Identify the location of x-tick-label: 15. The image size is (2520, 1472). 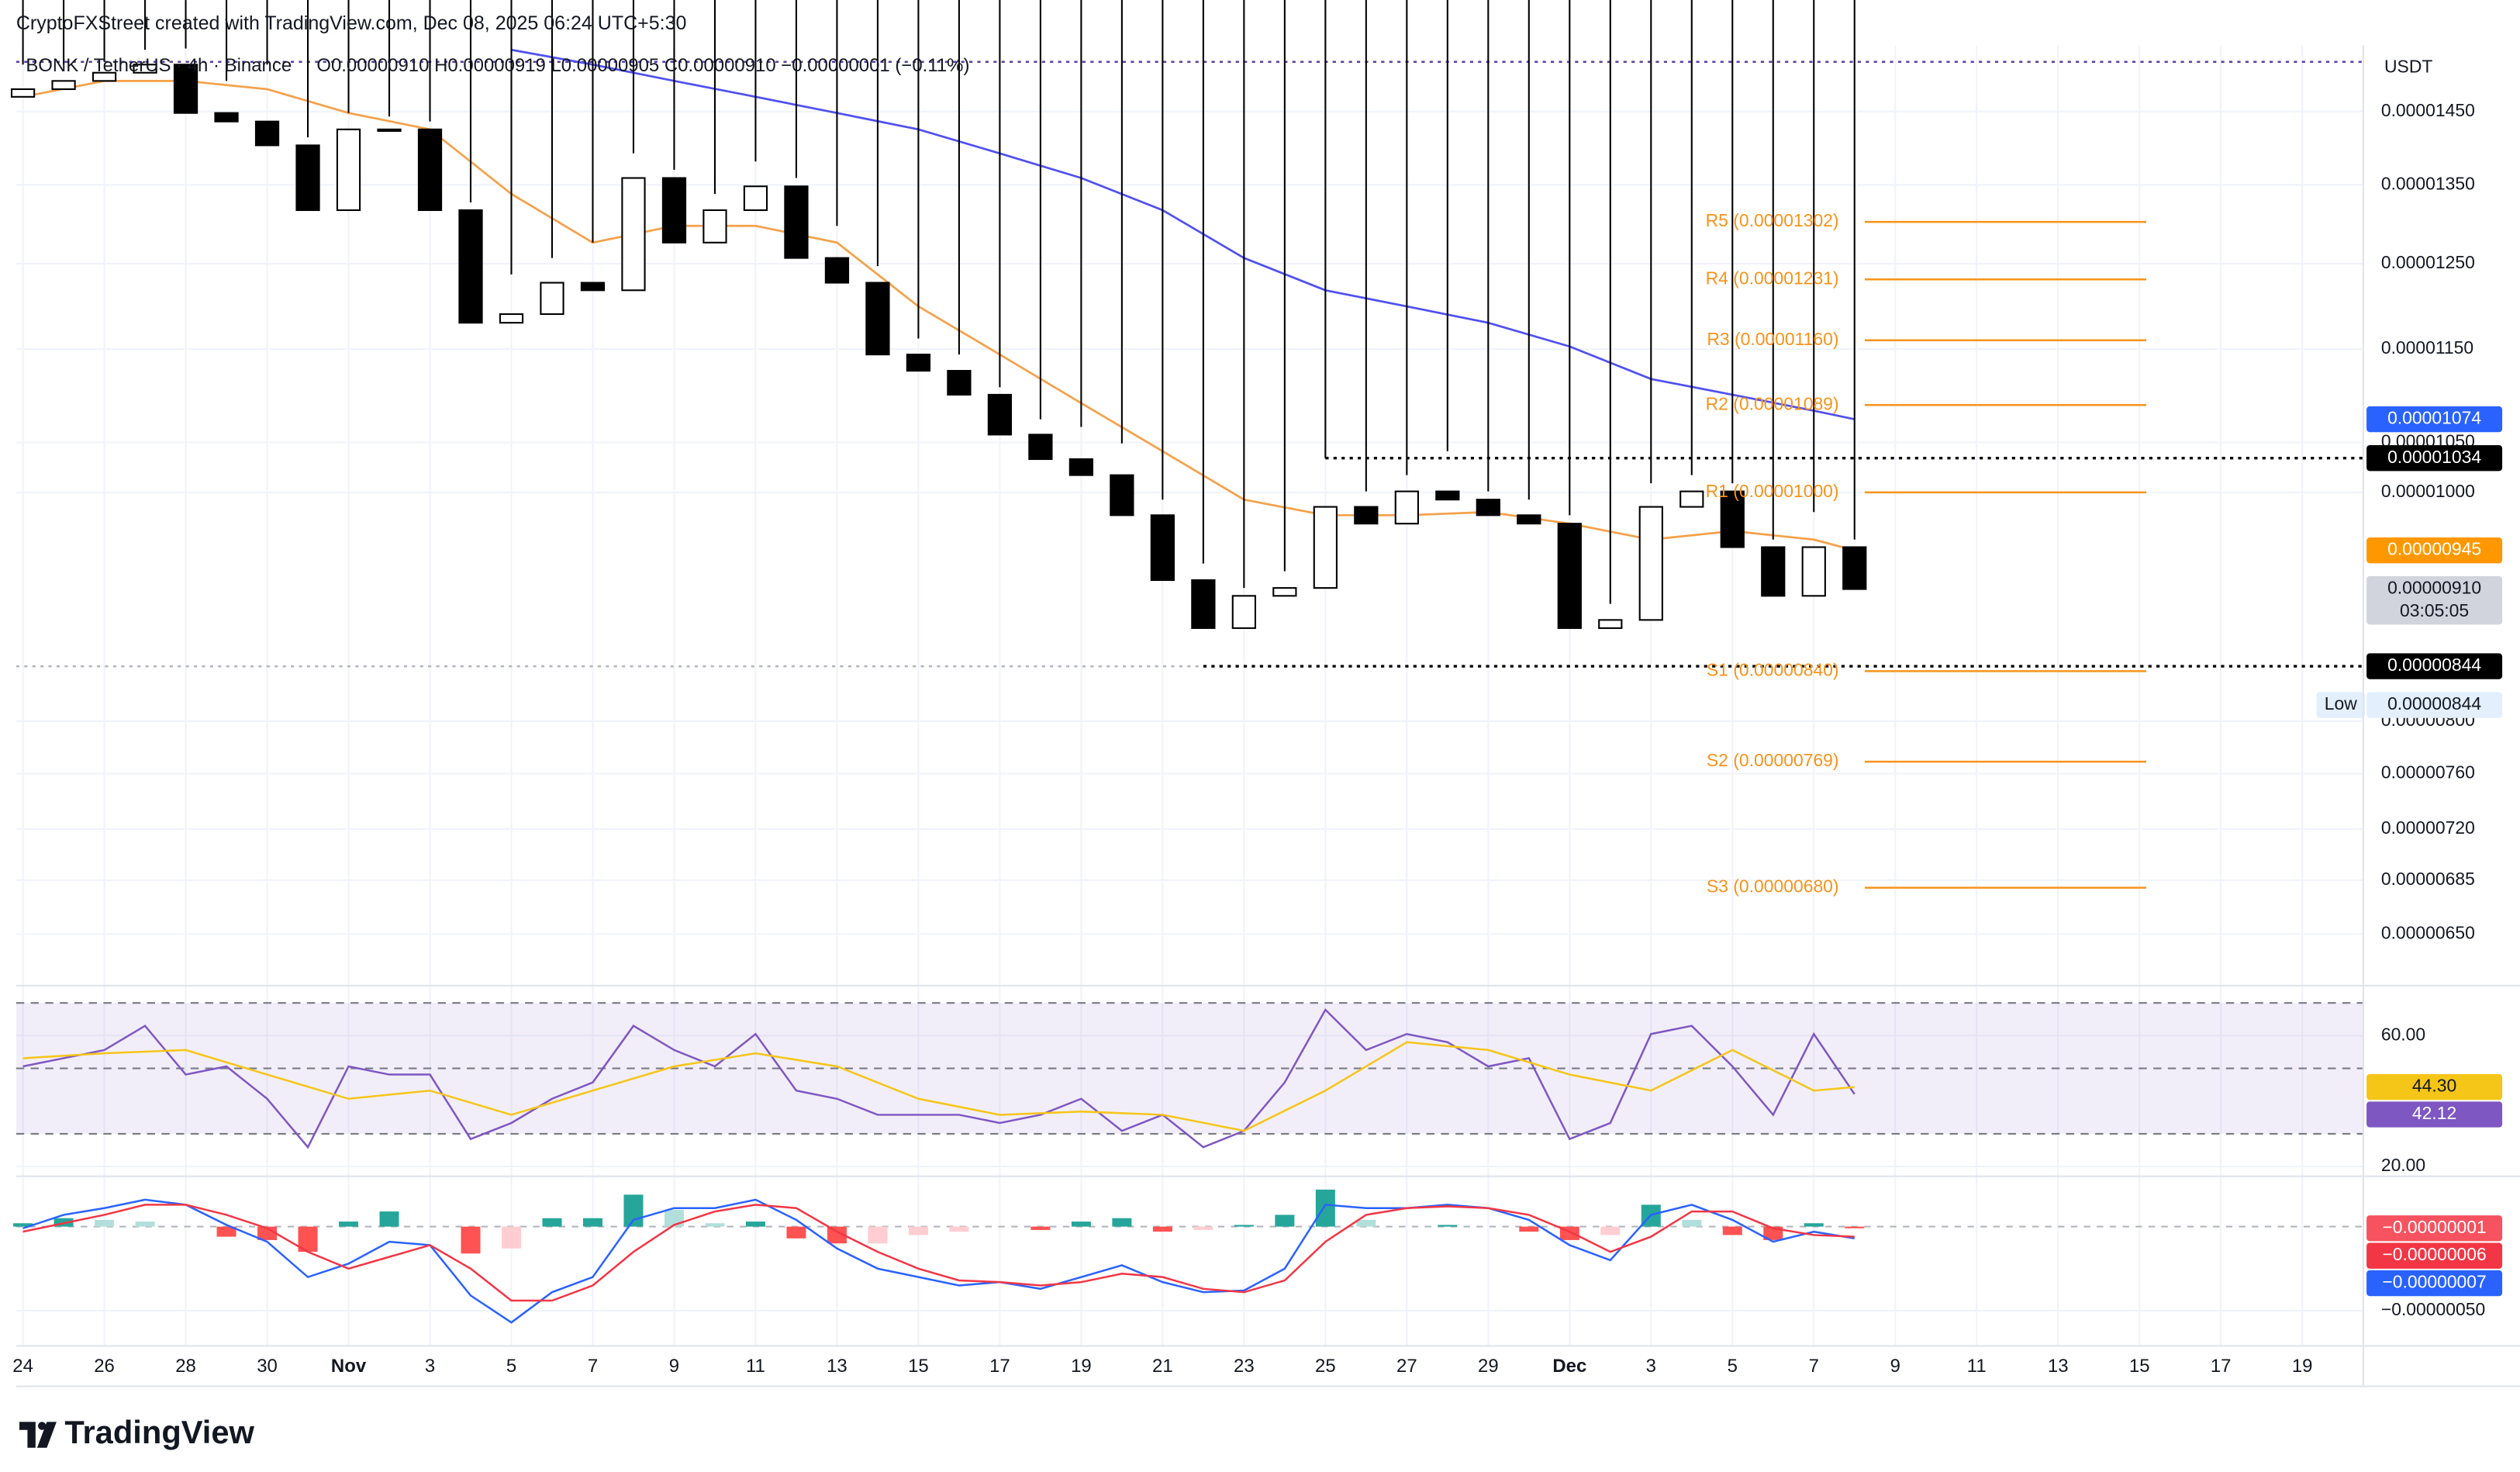
(918, 1366).